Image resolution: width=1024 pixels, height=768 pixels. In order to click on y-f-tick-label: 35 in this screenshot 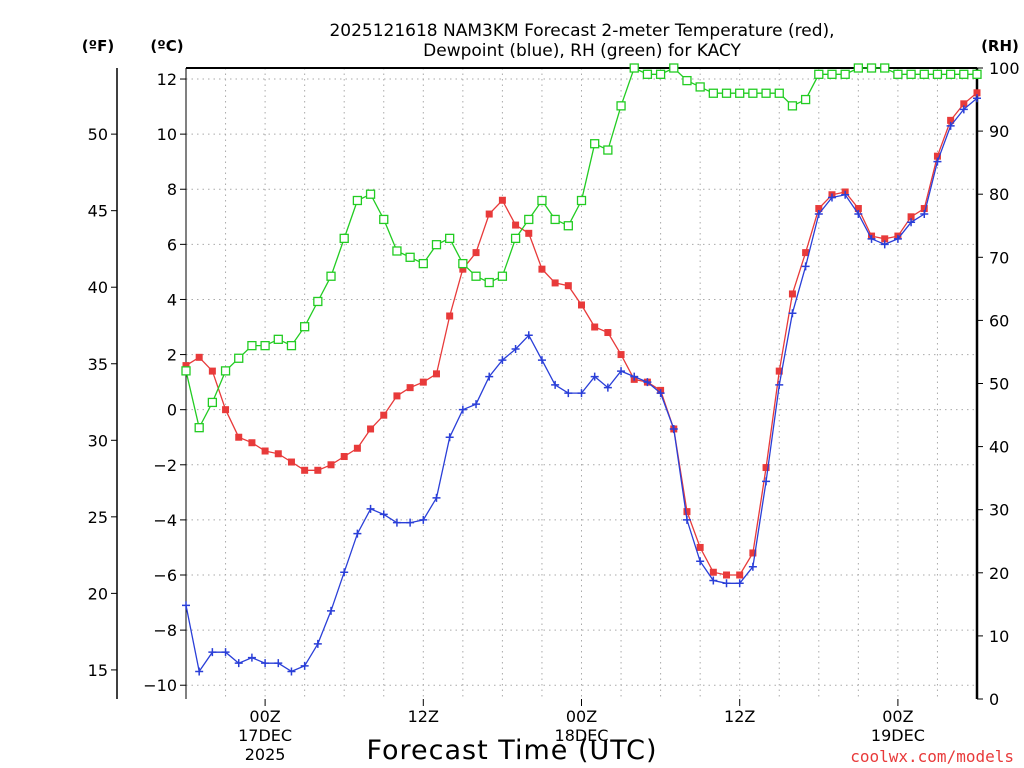, I will do `click(98, 364)`.